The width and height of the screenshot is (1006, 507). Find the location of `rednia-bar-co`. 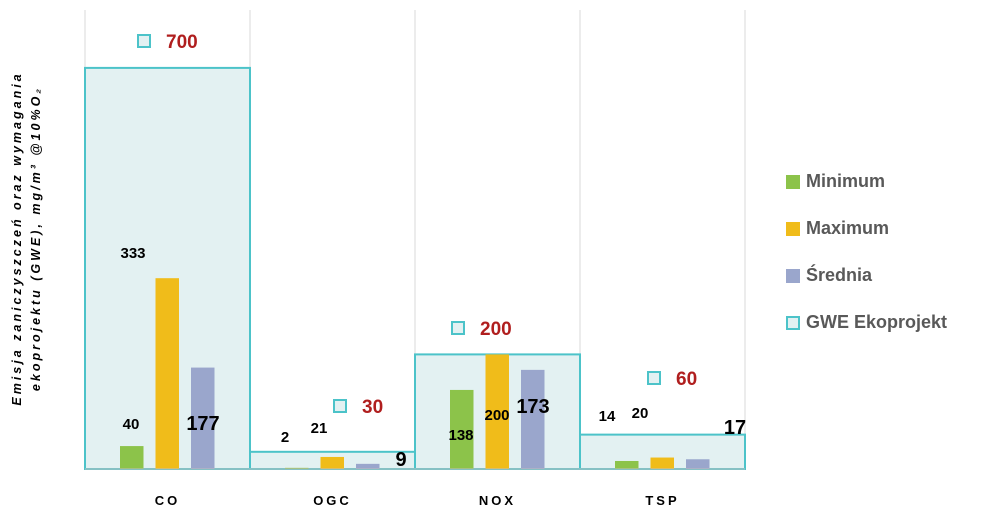

rednia-bar-co is located at coordinates (203, 418).